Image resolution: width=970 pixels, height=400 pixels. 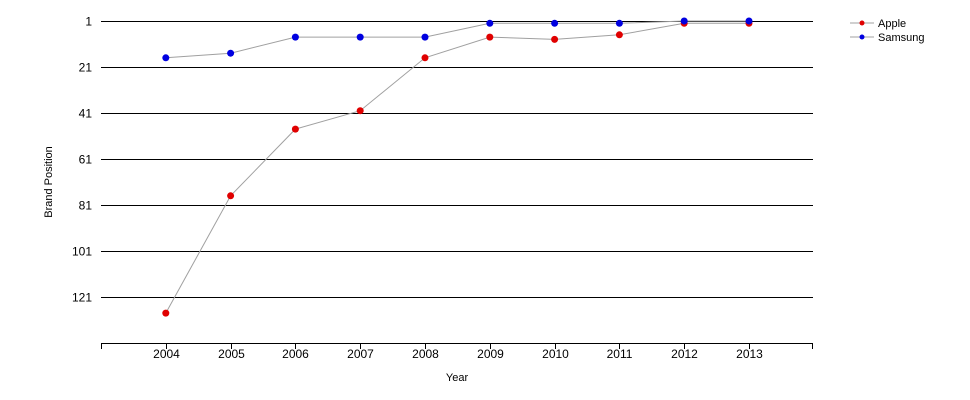 What do you see at coordinates (86, 206) in the screenshot?
I see `y-tick-label: 81` at bounding box center [86, 206].